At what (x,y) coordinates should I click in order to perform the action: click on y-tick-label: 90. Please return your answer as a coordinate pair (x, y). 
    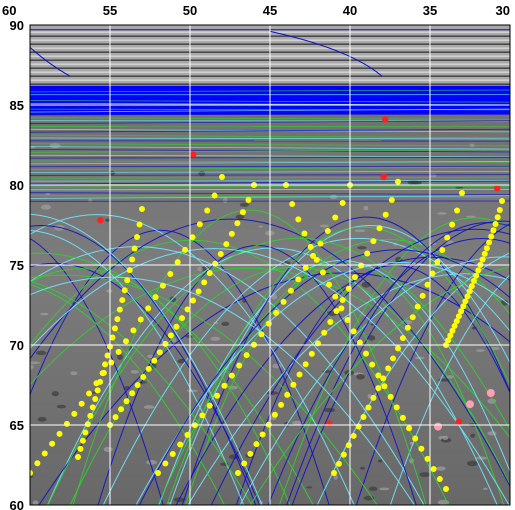
    Looking at the image, I should click on (17, 25).